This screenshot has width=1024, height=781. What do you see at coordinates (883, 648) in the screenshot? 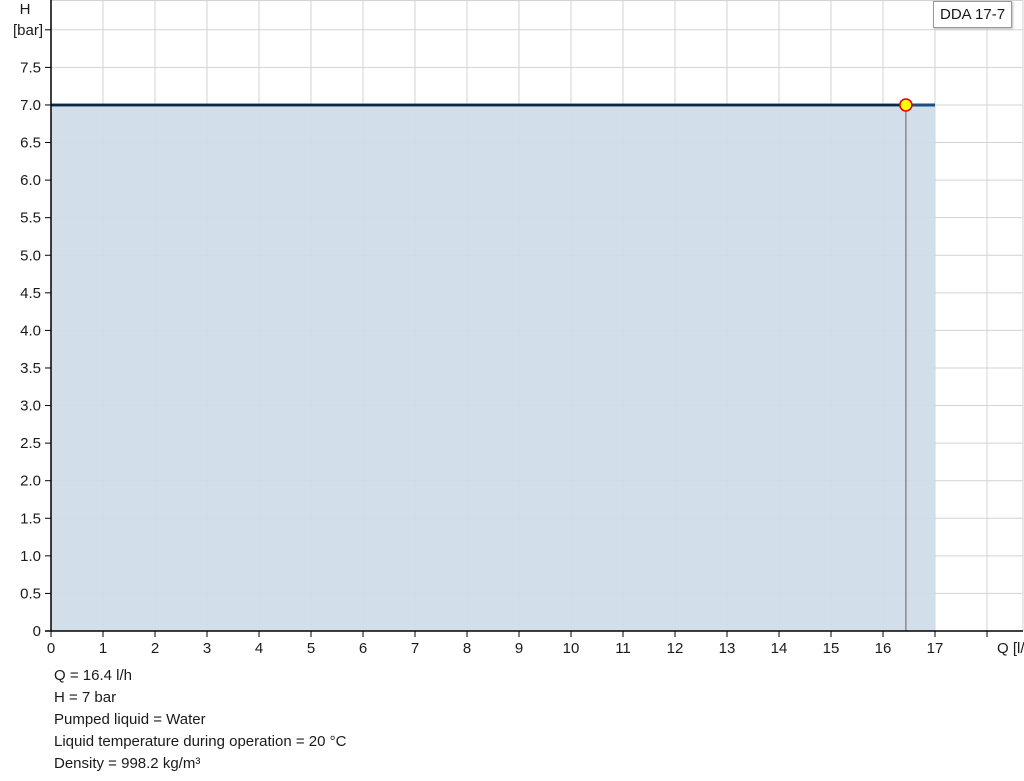
I see `x-tick-label: 16` at bounding box center [883, 648].